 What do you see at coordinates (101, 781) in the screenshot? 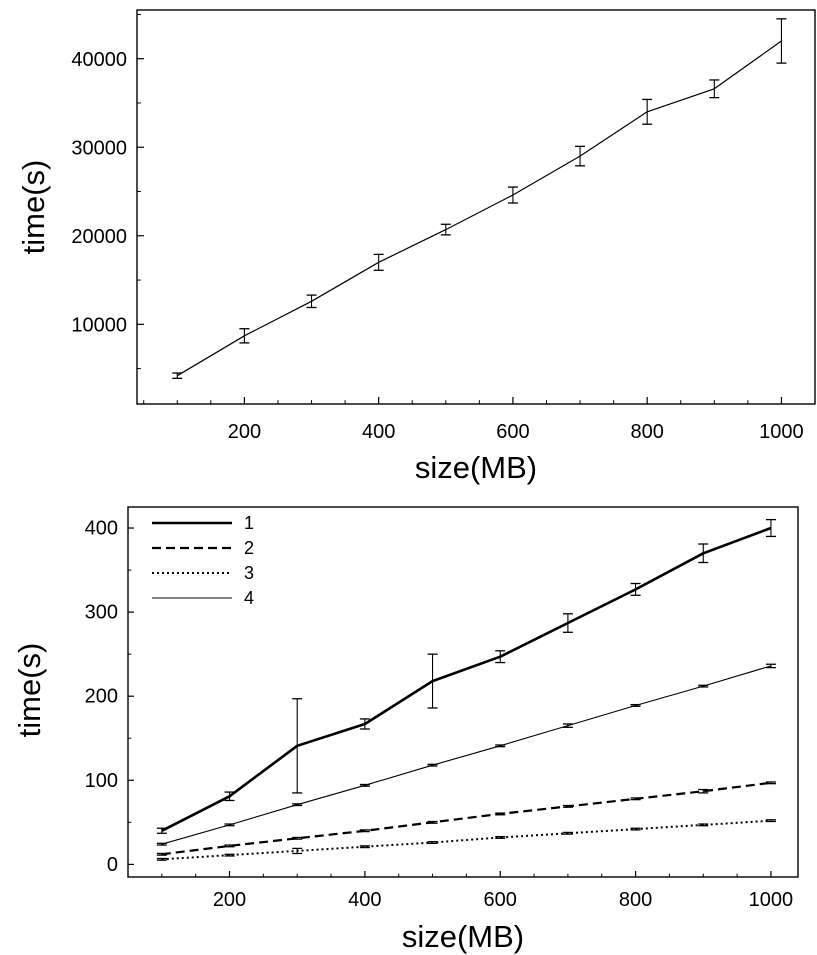
I see `y-tick-label: 100` at bounding box center [101, 781].